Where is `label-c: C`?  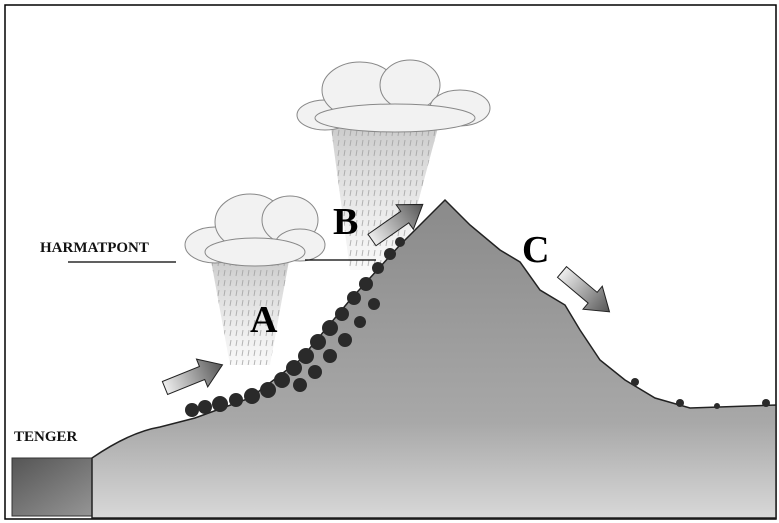
label-c: C is located at coordinates (535, 250).